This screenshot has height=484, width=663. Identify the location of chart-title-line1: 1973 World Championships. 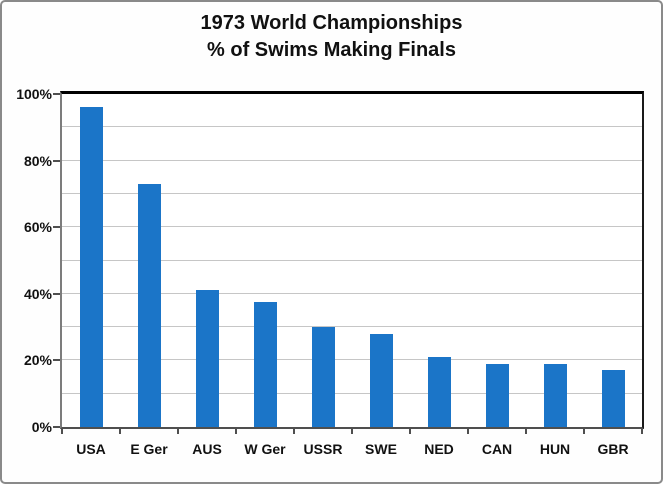
(331, 23).